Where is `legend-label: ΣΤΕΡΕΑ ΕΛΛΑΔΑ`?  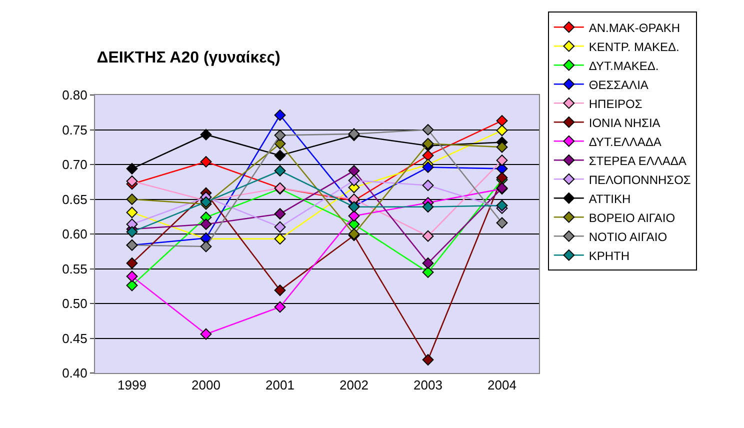
legend-label: ΣΤΕΡΕΑ ΕΛΛΑΔΑ is located at coordinates (637, 161).